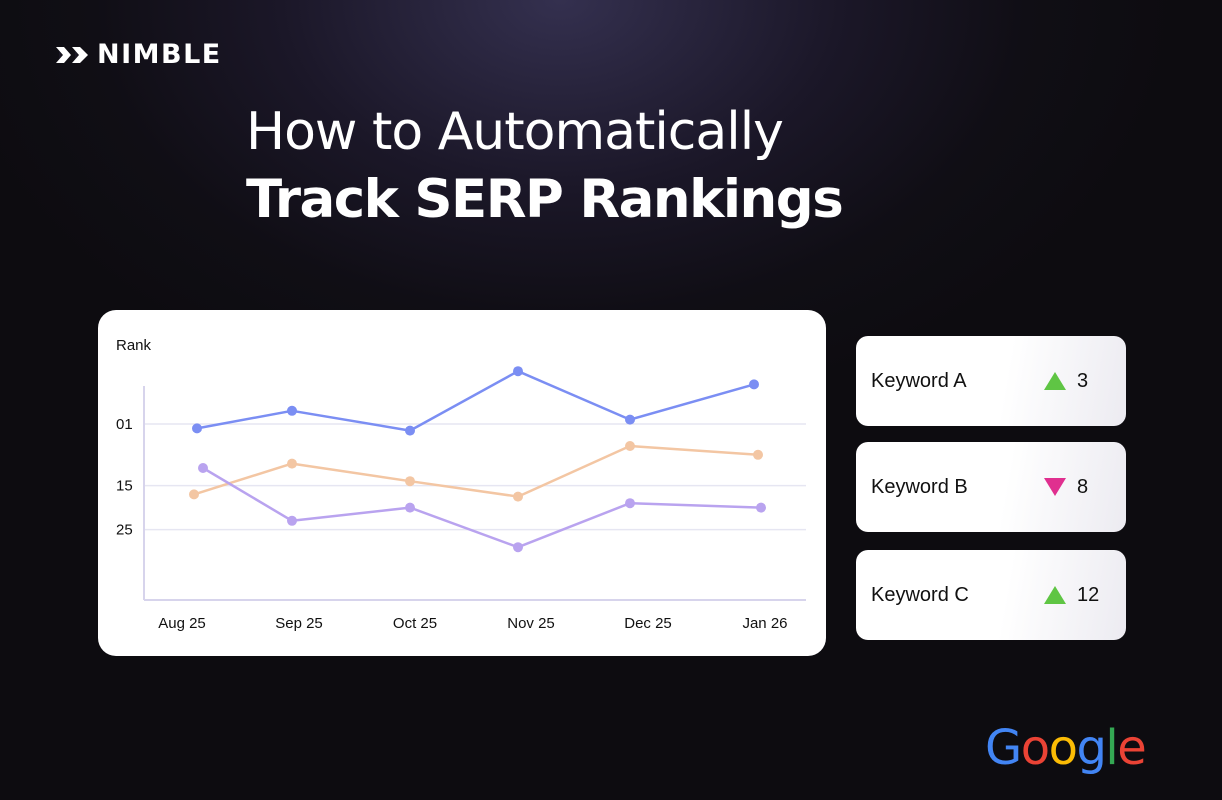 The height and width of the screenshot is (800, 1222). Describe the element at coordinates (415, 623) in the screenshot. I see `x-tick-label: Oct 25` at that location.